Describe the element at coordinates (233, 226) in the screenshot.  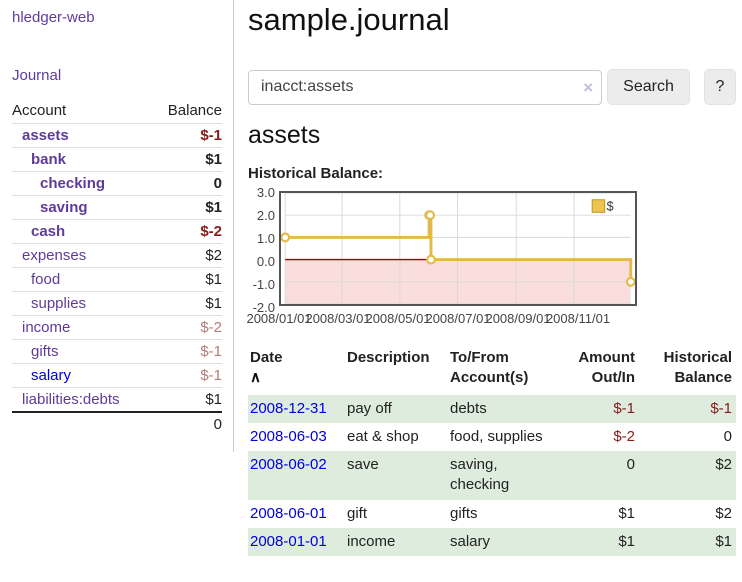
I see `sidebar-divider` at that location.